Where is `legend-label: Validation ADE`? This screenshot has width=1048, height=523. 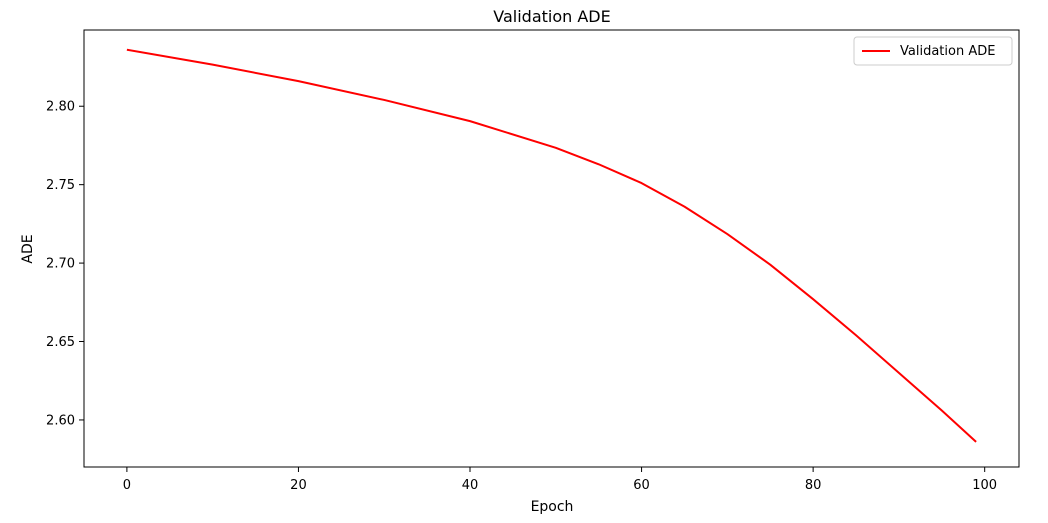
legend-label: Validation ADE is located at coordinates (947, 51).